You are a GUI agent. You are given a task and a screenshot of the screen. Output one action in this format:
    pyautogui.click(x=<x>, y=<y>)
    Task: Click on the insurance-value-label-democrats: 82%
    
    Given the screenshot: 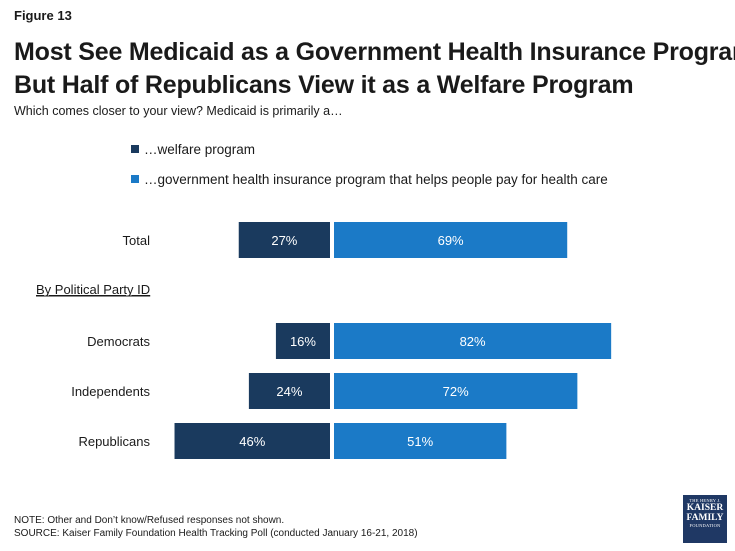 What is the action you would take?
    pyautogui.click(x=473, y=341)
    